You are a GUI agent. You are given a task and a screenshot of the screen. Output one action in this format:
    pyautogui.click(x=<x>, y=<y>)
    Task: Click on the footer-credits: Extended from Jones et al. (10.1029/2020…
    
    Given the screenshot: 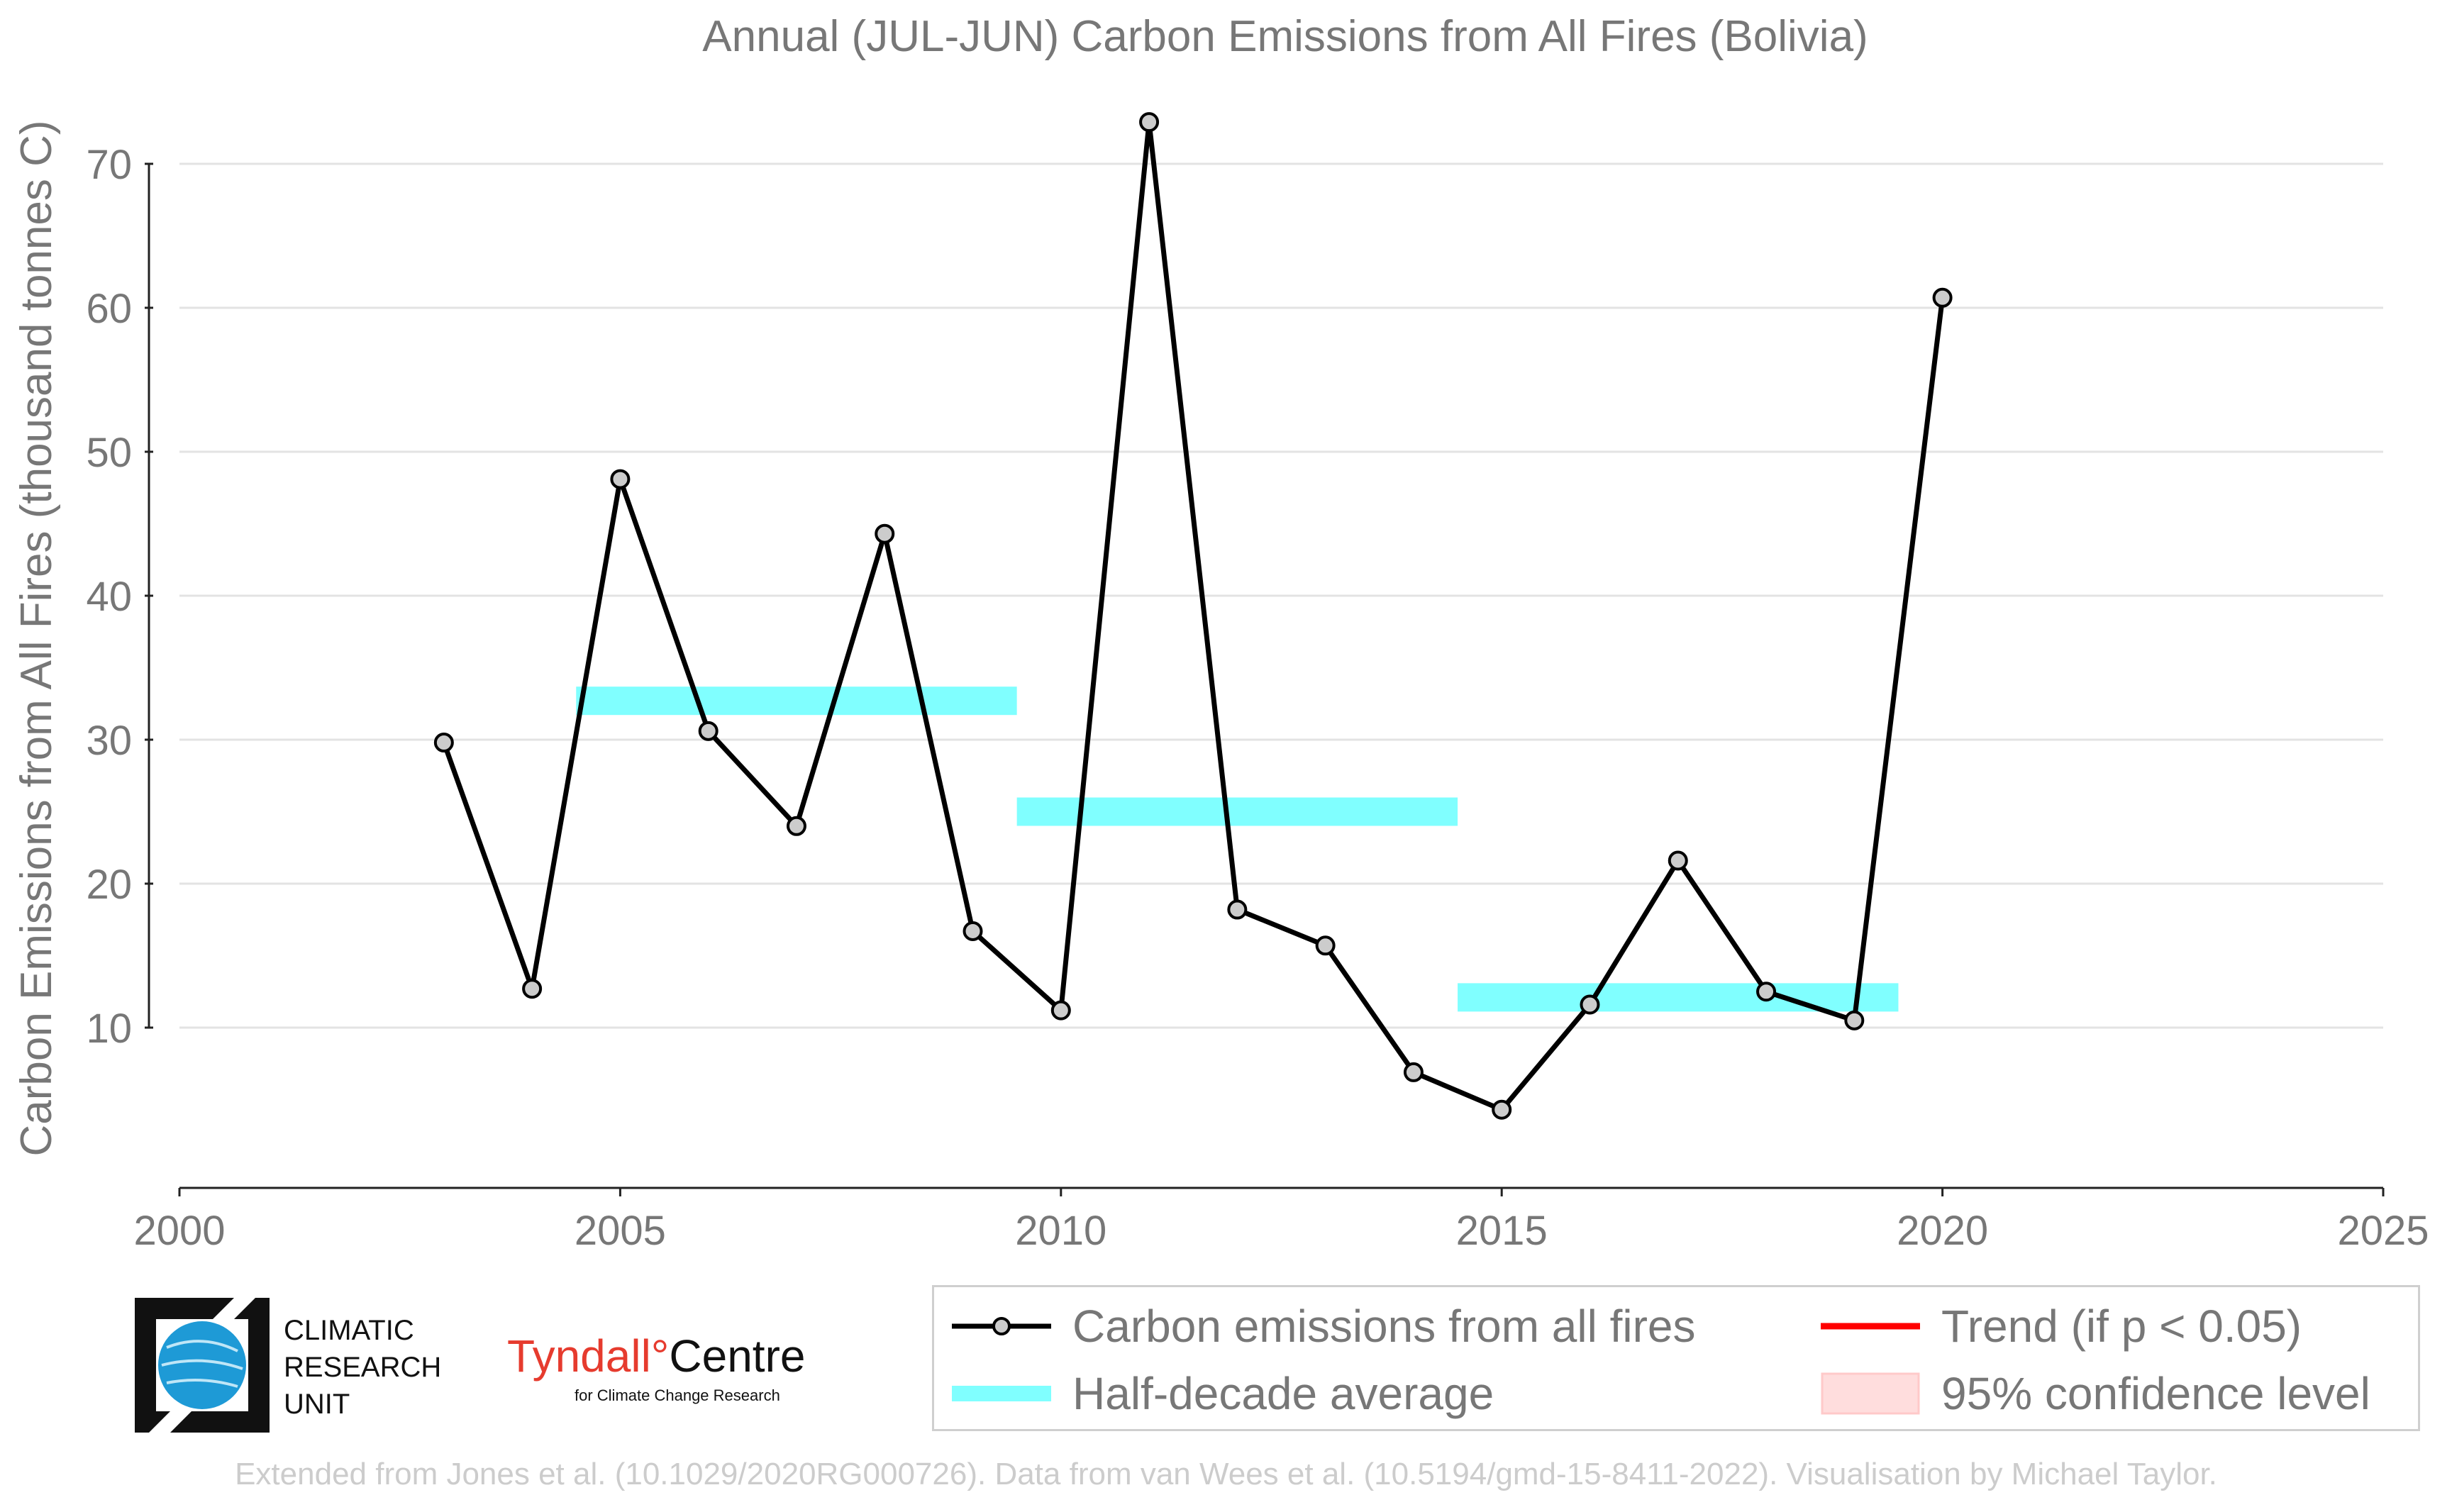 What is the action you would take?
    pyautogui.click(x=1226, y=1474)
    